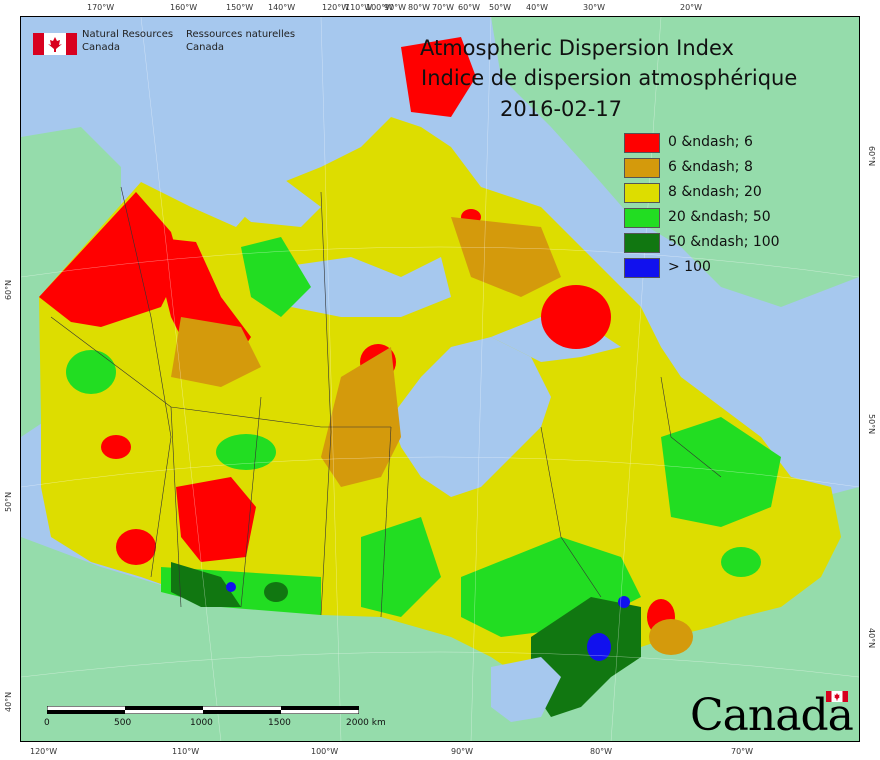 The width and height of the screenshot is (880, 760). What do you see at coordinates (366, 287) in the screenshot?
I see `arctic-channel` at bounding box center [366, 287].